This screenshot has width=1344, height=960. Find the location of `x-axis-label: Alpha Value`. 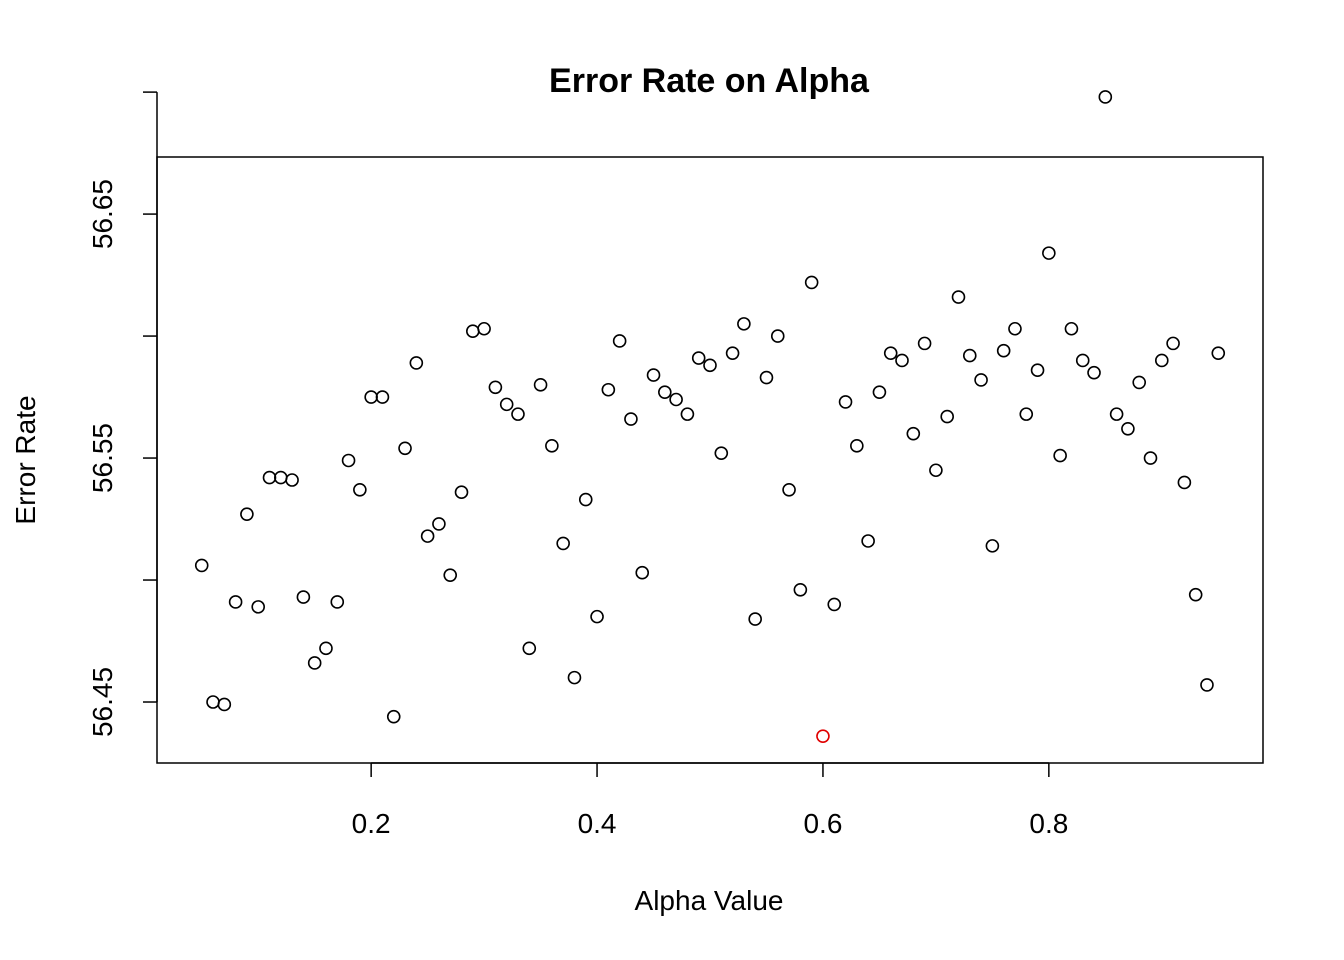

x-axis-label: Alpha Value is located at coordinates (709, 900).